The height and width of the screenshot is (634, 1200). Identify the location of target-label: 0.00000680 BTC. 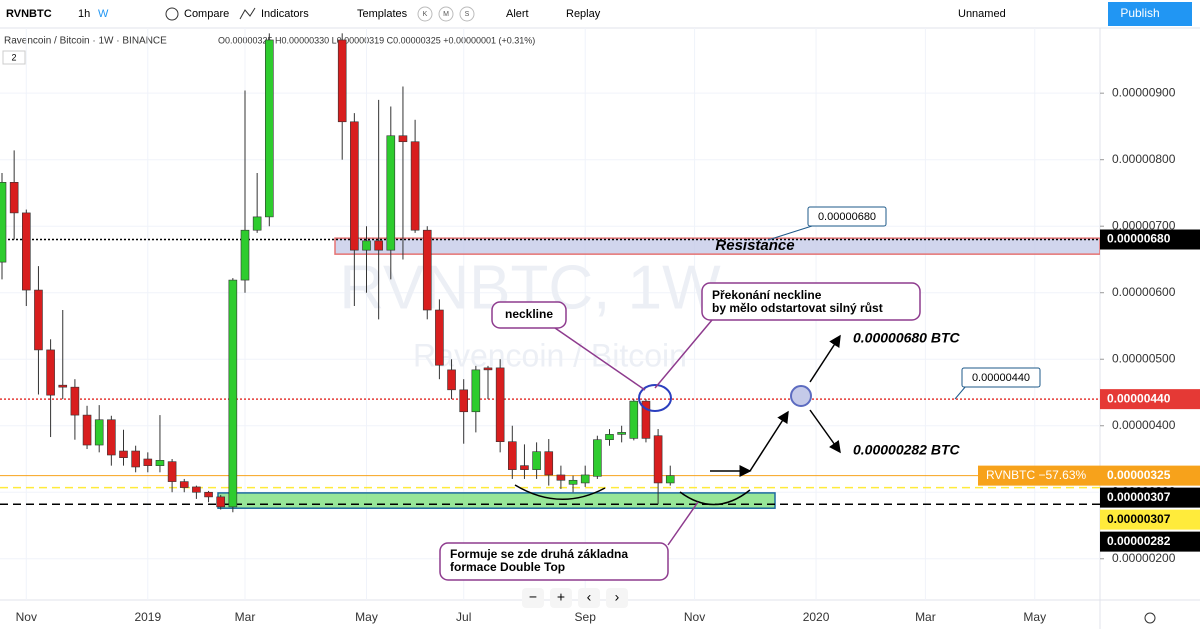
(907, 338).